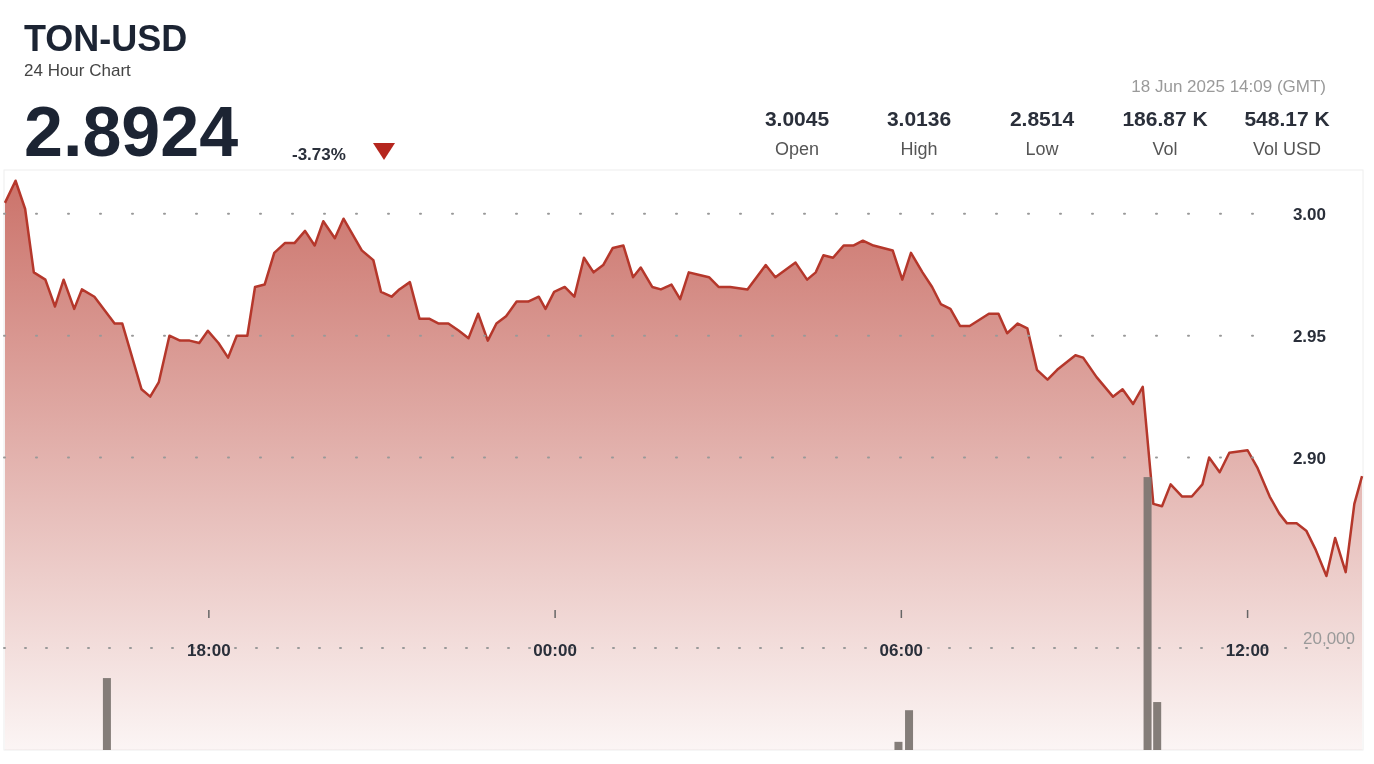 Image resolution: width=1374 pixels, height=764 pixels. I want to click on text: 2.8514, so click(1042, 118).